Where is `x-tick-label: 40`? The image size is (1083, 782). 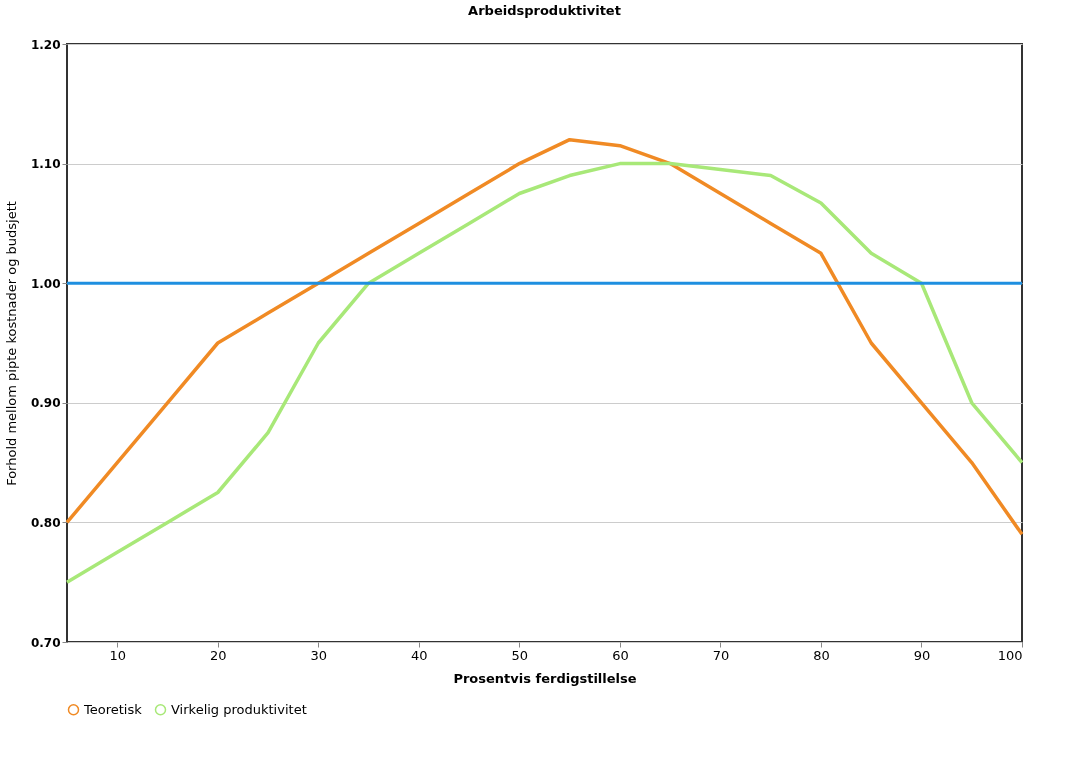 x-tick-label: 40 is located at coordinates (419, 655).